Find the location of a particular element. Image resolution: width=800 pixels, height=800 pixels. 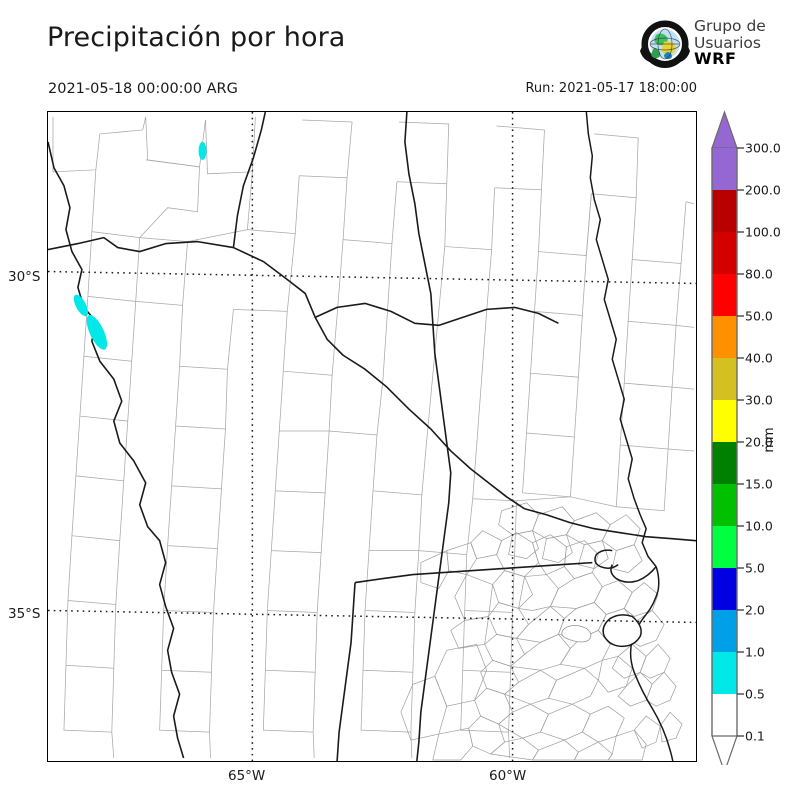

colorbar-tick-200: 200.0 is located at coordinates (763, 190).